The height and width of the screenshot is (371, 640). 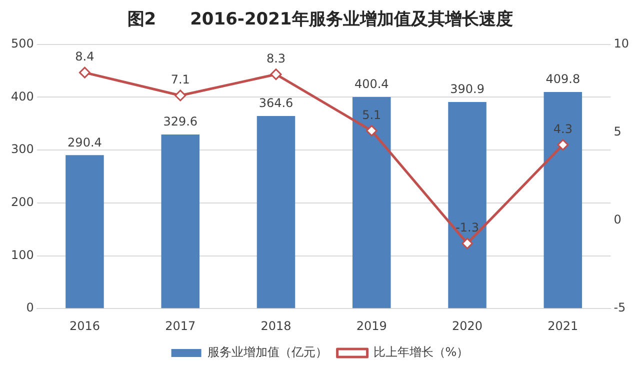 What do you see at coordinates (85, 142) in the screenshot?
I see `data-label: 290.4` at bounding box center [85, 142].